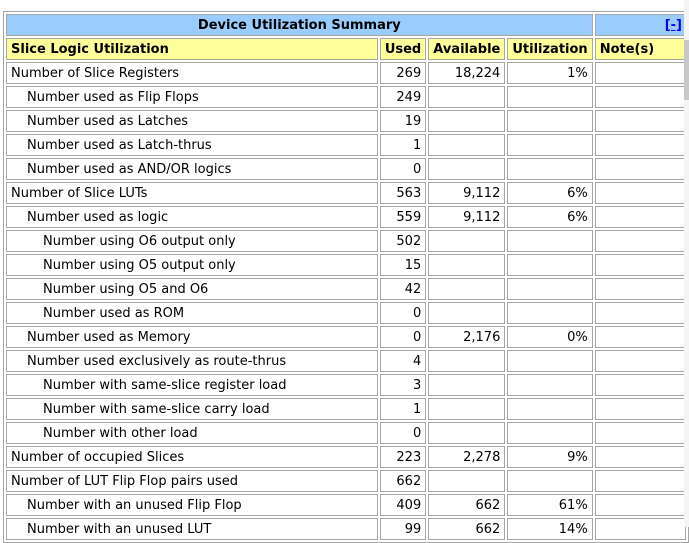 Image resolution: width=689 pixels, height=543 pixels. I want to click on table-row: Number used as ROM 0, so click(346, 313).